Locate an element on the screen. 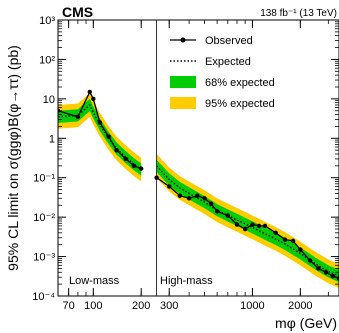  y-tick-label: 10⁻³ is located at coordinates (44, 258).